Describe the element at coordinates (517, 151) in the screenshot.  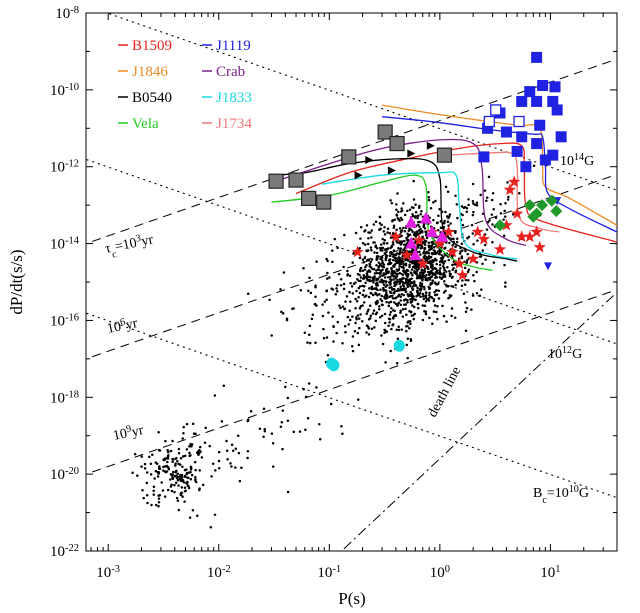
I see `blue-square-marker` at that location.